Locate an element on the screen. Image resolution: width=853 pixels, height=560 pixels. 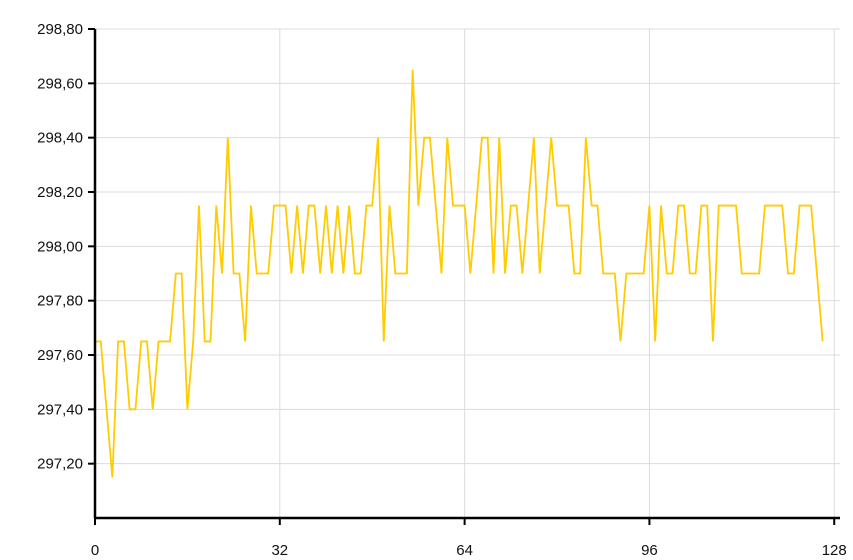
y-tick-label: 298,00 is located at coordinates (60, 246).